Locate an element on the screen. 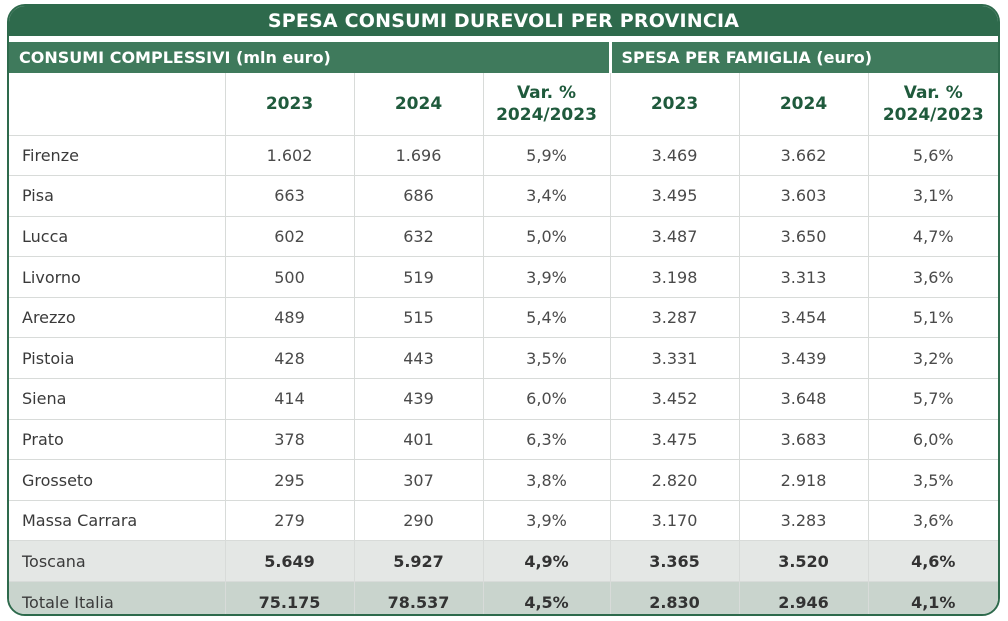  table-row: Toscana 5.649 5.927 4,9% 3.365 3.520 4,6% is located at coordinates (503, 561).